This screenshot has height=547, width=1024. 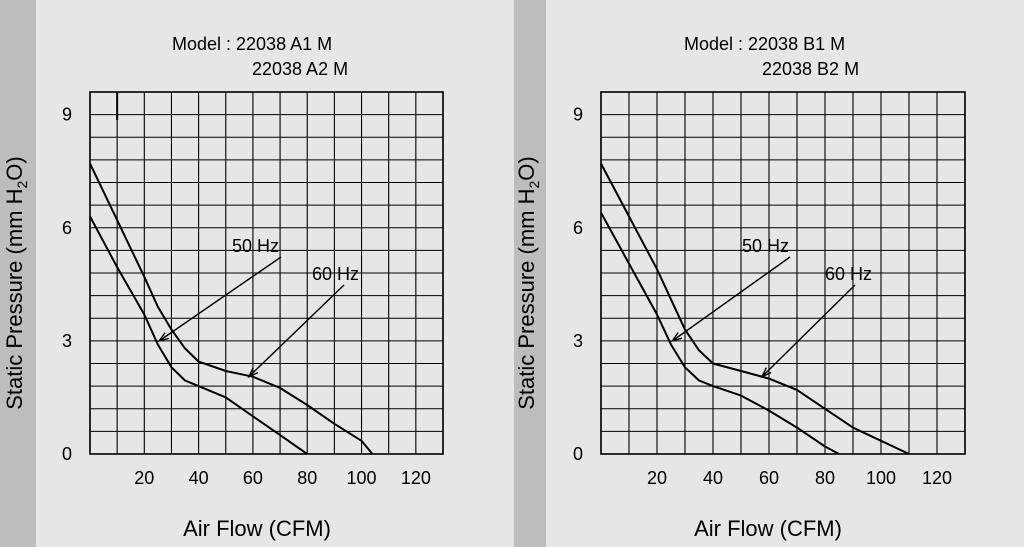 I want to click on chart-title-line-2: 22038 B2 M, so click(x=810, y=69).